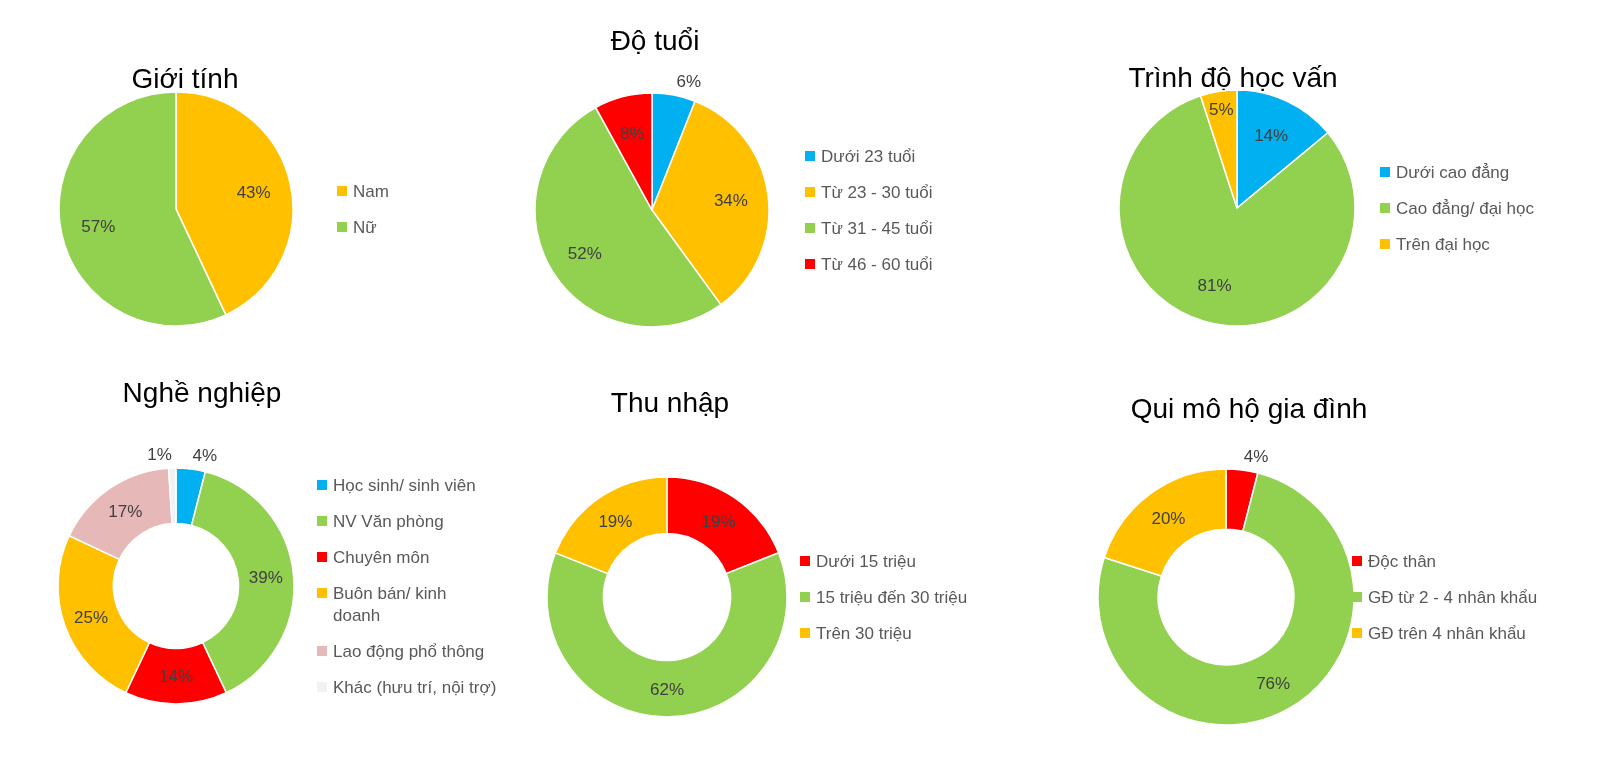 Image resolution: width=1605 pixels, height=784 pixels. I want to click on data-label: 6%, so click(689, 82).